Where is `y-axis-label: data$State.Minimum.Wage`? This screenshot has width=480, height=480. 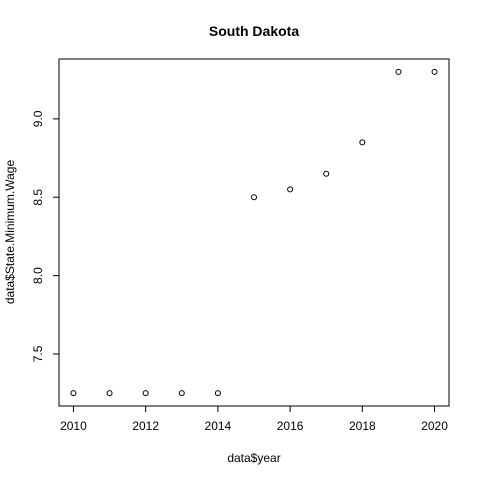 y-axis-label: data$State.Minimum.Wage is located at coordinates (10, 232).